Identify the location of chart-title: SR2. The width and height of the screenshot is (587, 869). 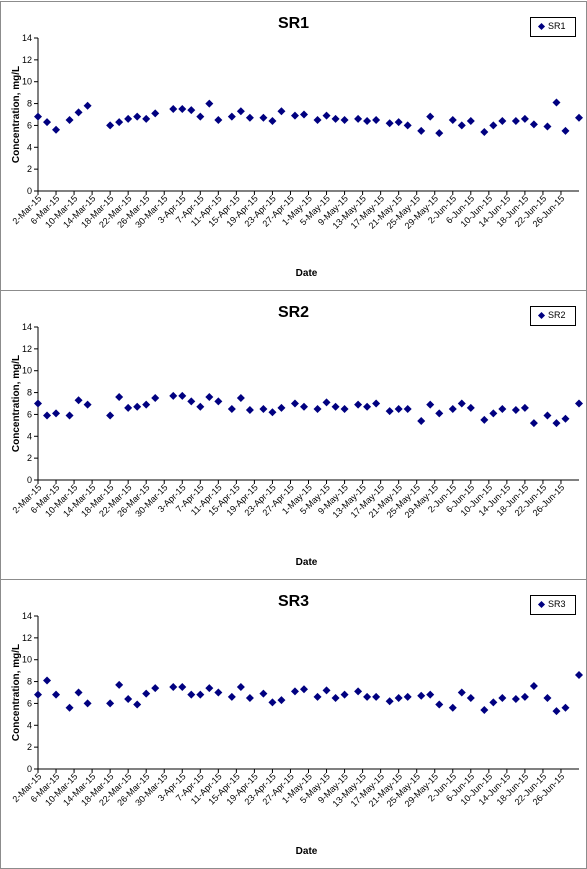
(293, 312).